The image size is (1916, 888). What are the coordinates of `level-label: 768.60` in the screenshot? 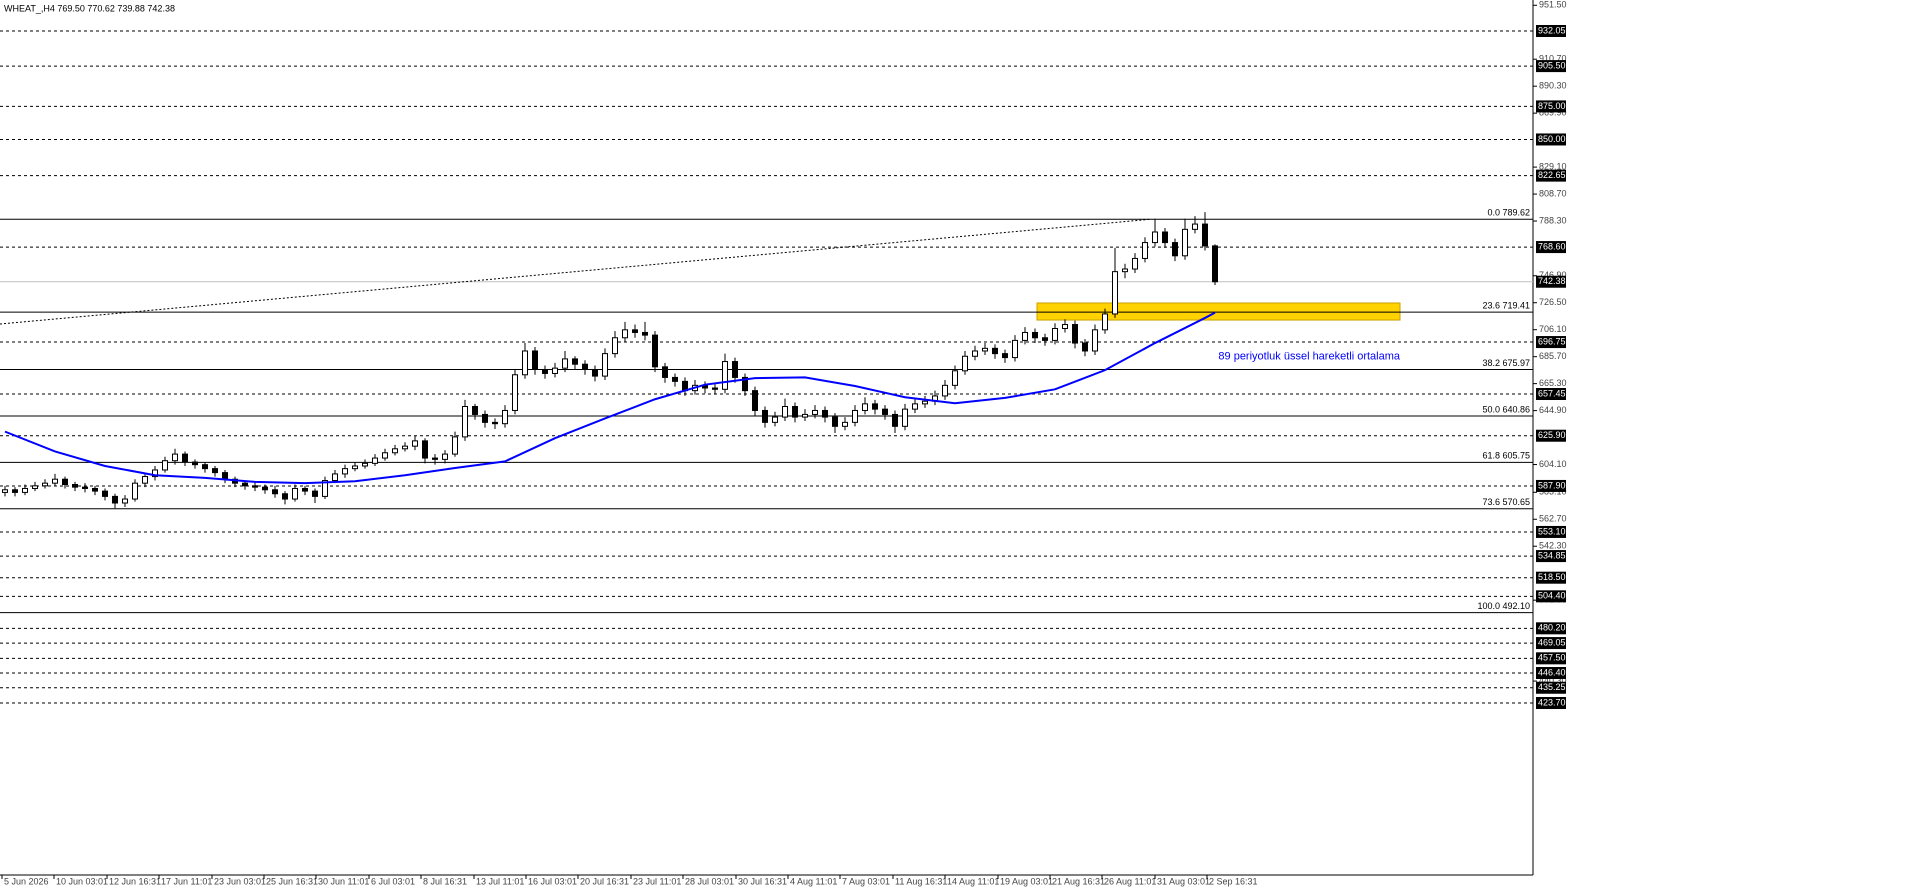 It's located at (1552, 246).